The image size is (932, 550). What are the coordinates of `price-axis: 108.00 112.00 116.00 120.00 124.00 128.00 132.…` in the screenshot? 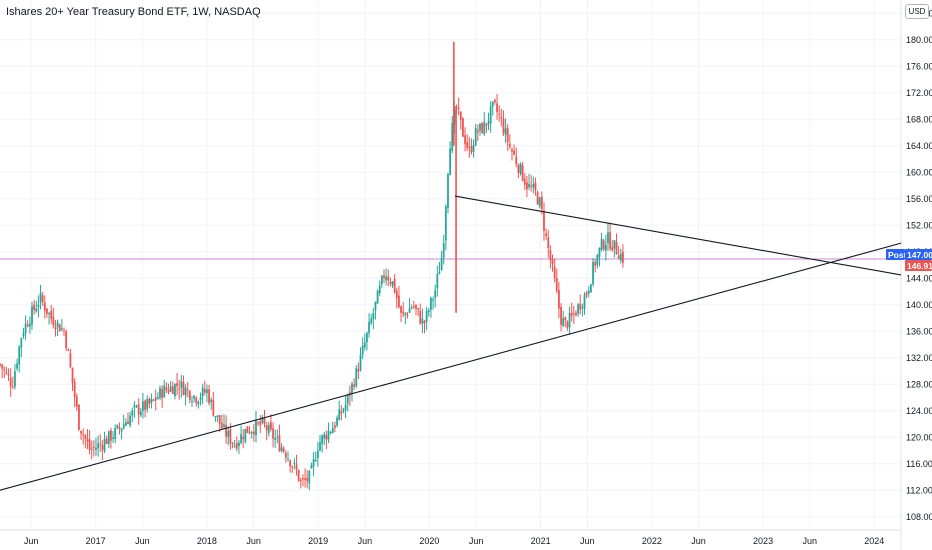 It's located at (919, 265).